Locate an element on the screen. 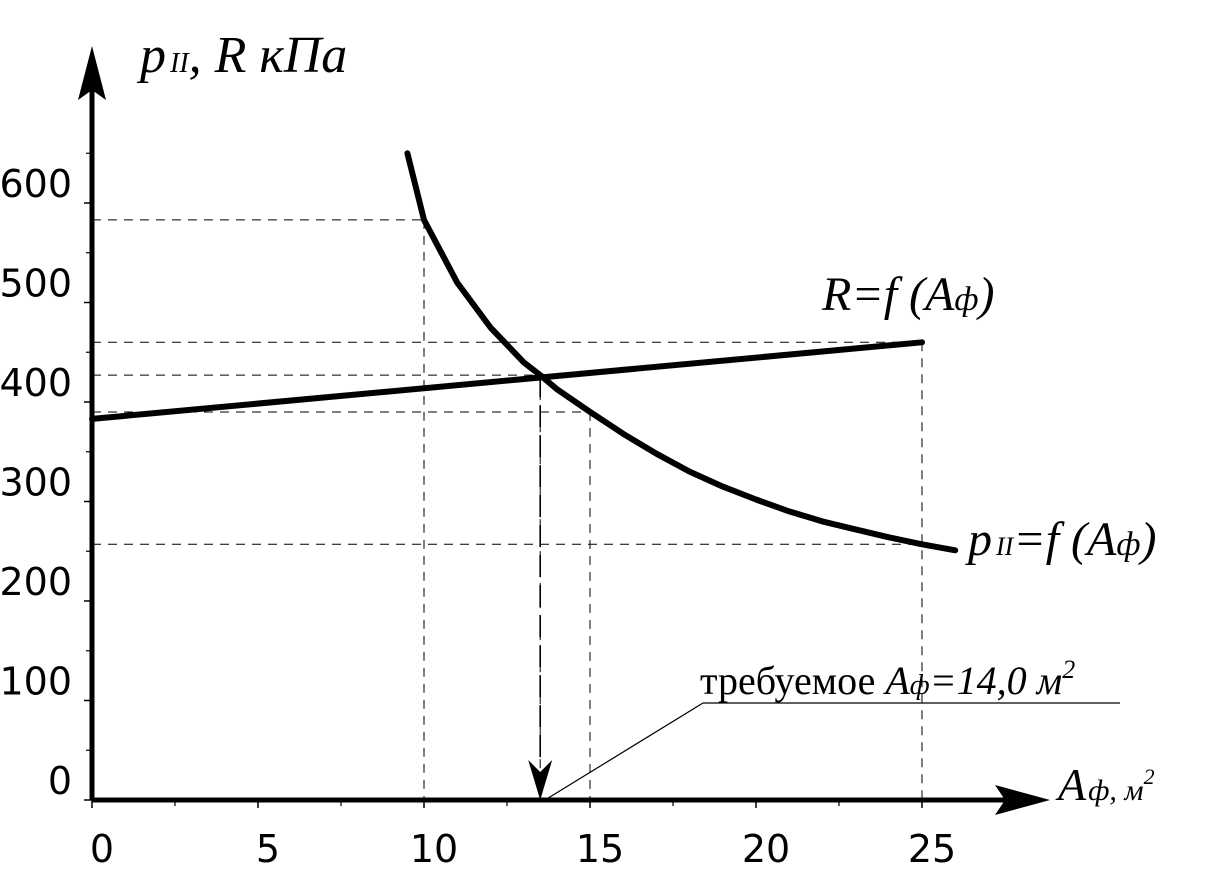 The image size is (1224, 878). y-axis-arrow is located at coordinates (92, 73).